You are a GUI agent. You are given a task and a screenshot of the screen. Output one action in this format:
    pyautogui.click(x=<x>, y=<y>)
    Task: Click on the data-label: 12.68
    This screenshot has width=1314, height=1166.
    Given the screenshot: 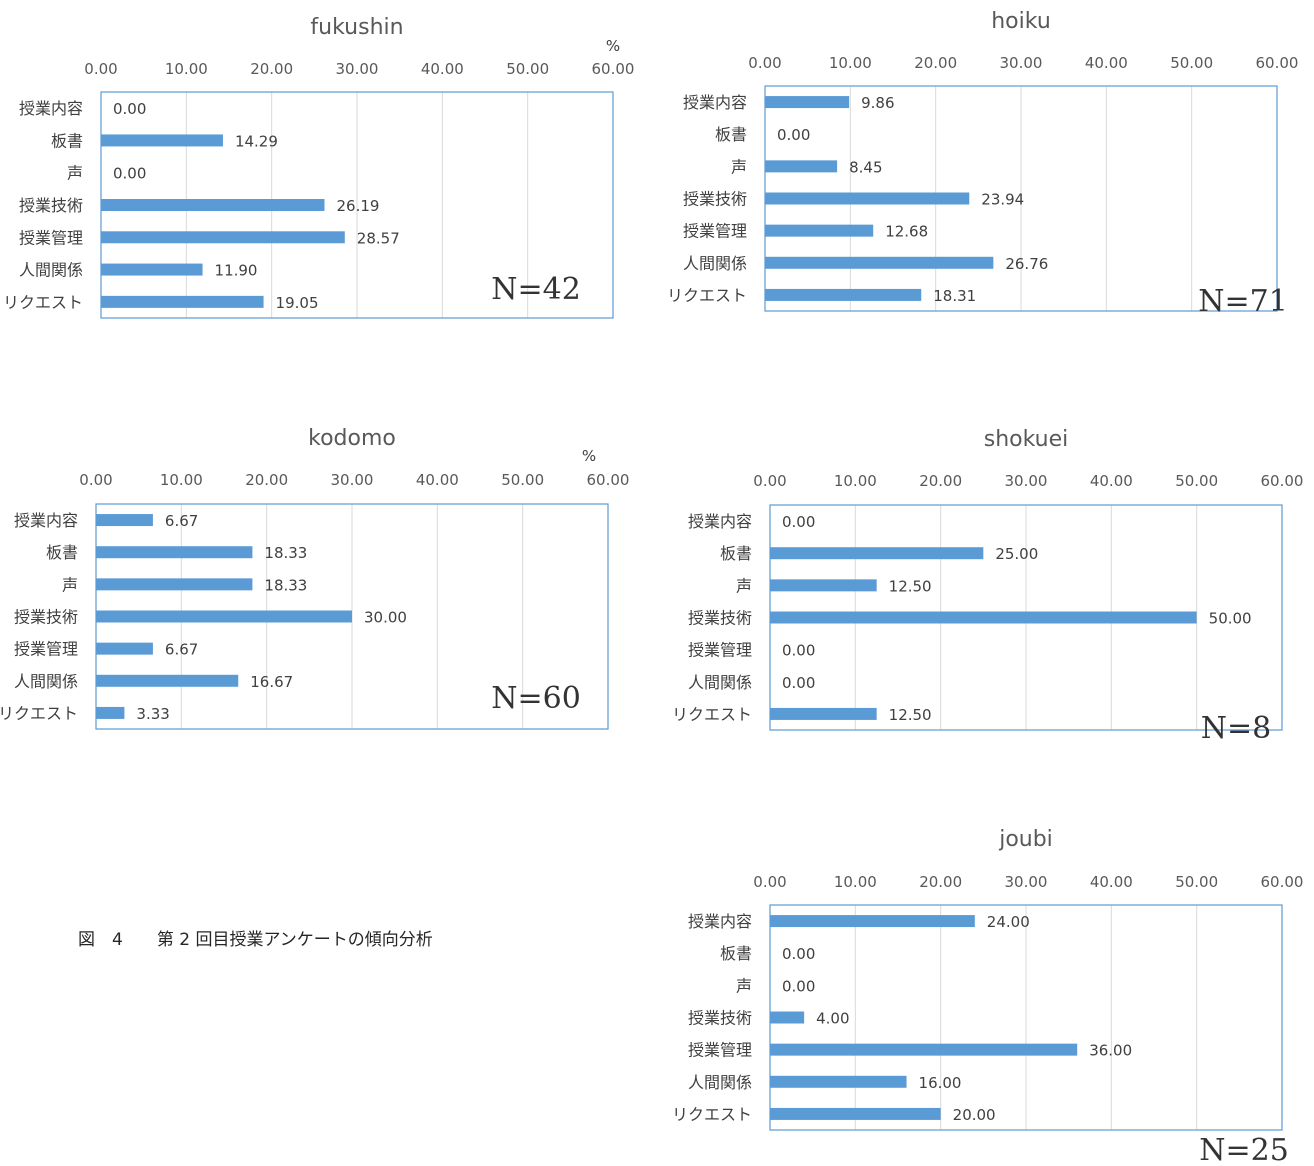 What is the action you would take?
    pyautogui.click(x=906, y=232)
    